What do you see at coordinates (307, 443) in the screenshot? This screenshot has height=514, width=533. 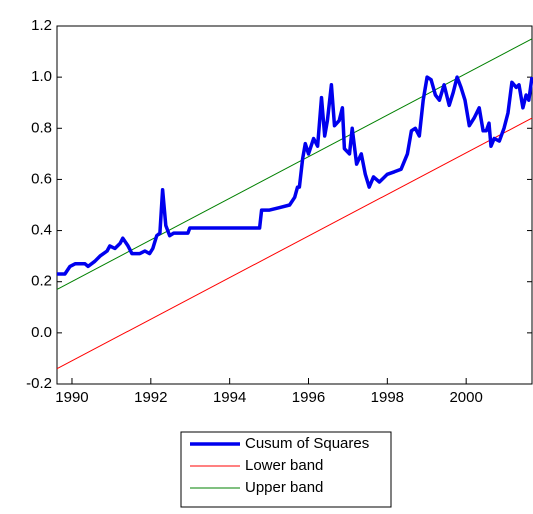 I see `legend-label: Cusum of Squares` at bounding box center [307, 443].